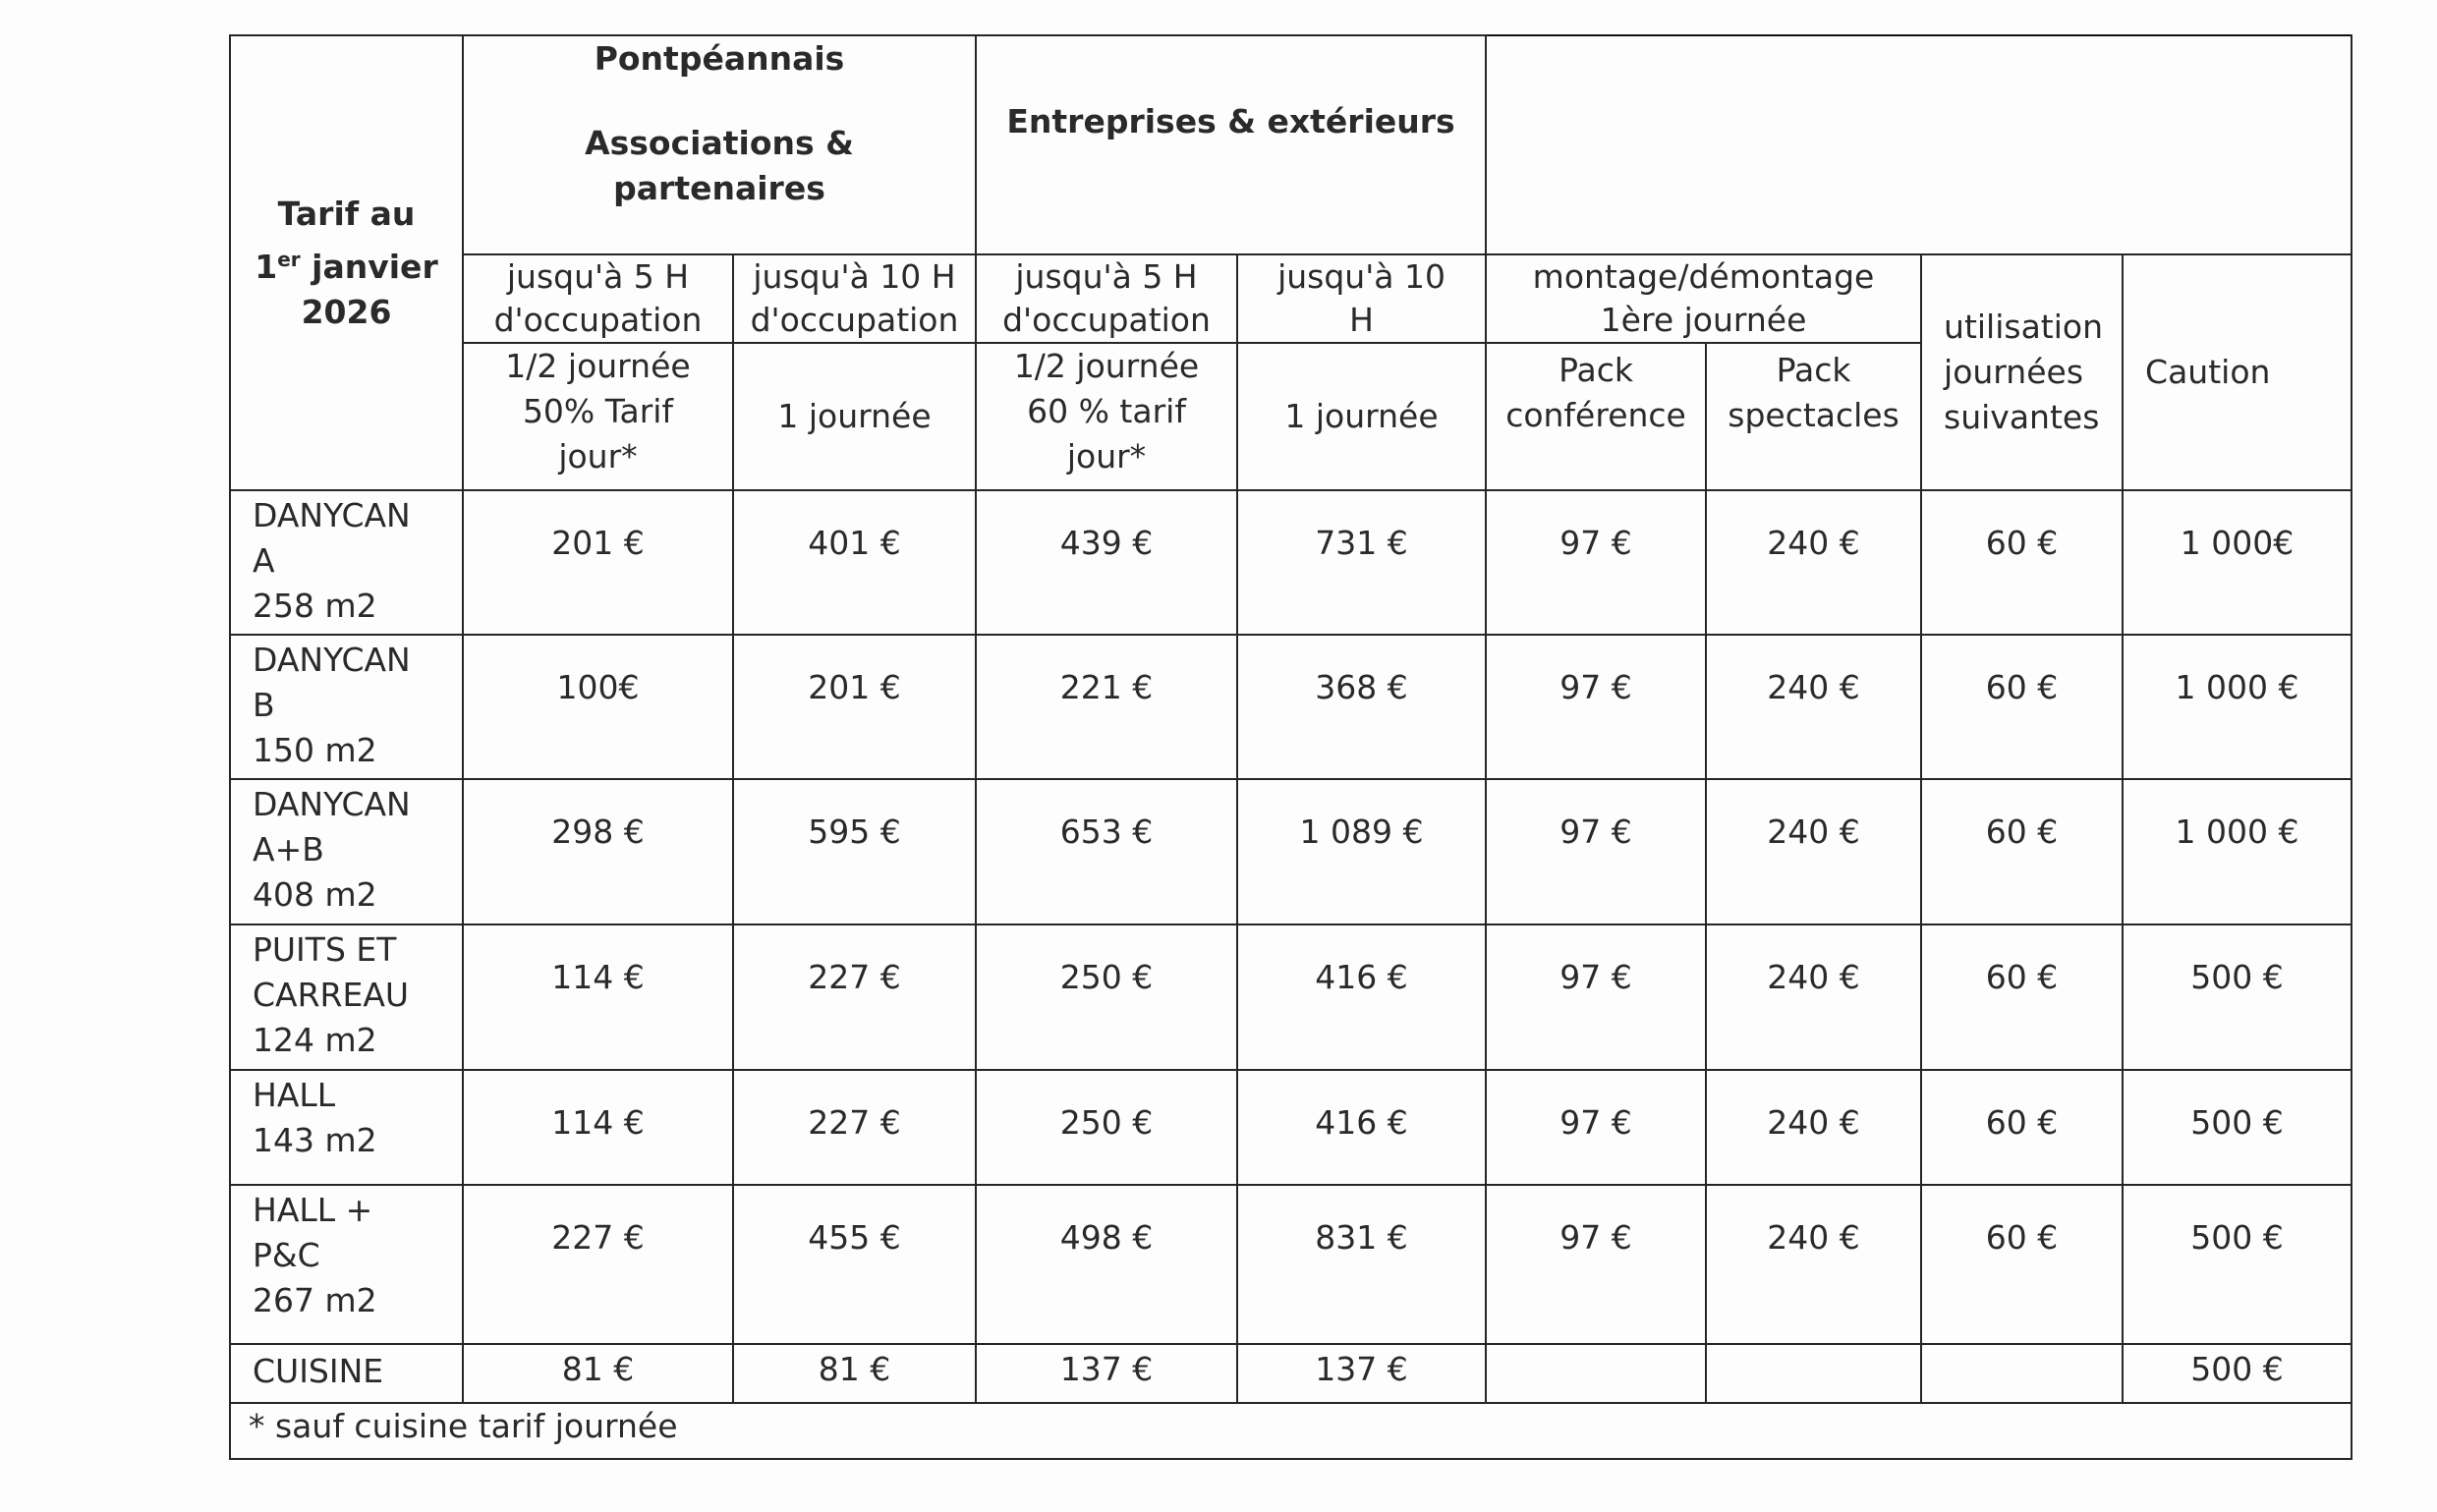 This screenshot has height=1512, width=2437. I want to click on room-label-line: HALL +, so click(313, 1210).